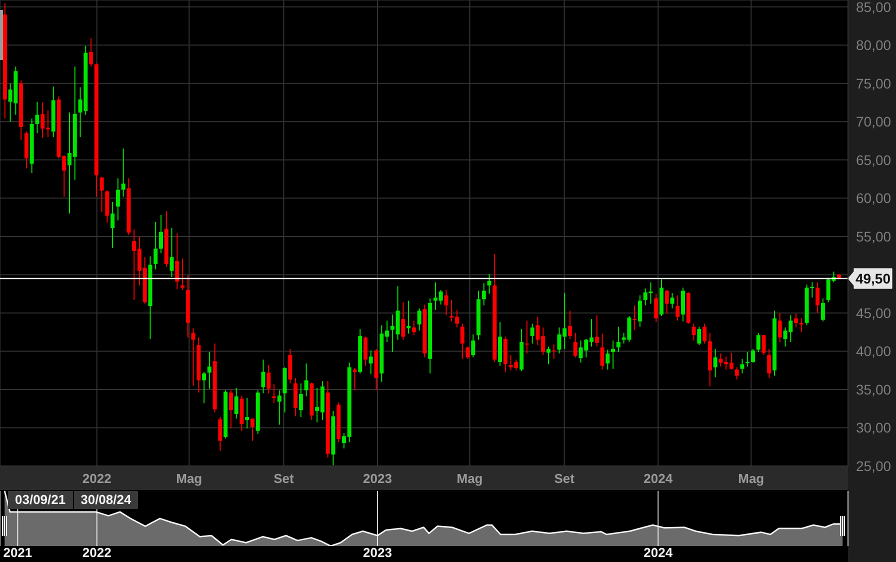  What do you see at coordinates (874, 83) in the screenshot?
I see `y-tick-label: 75,00` at bounding box center [874, 83].